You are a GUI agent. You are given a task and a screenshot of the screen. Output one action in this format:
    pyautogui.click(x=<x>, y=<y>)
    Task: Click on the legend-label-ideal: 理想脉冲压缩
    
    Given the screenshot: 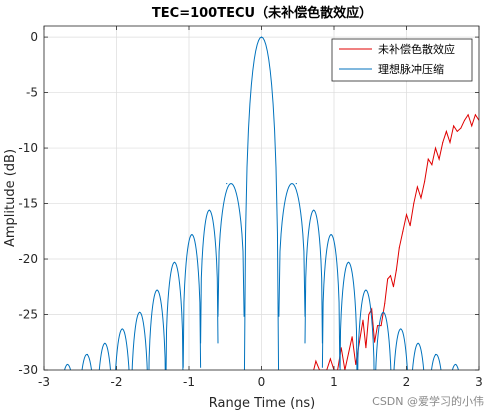 What is the action you would take?
    pyautogui.click(x=411, y=69)
    